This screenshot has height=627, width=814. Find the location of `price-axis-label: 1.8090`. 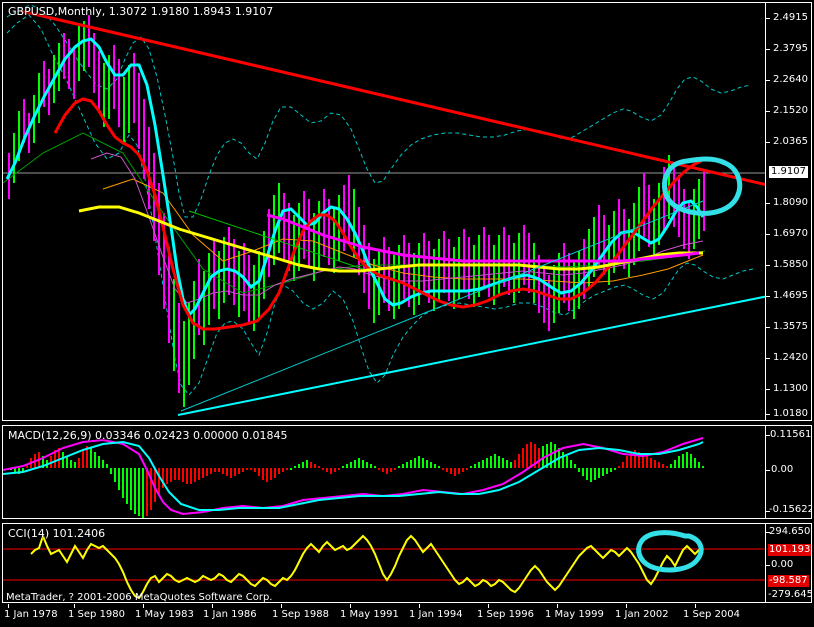

price-axis-label: 1.8090 is located at coordinates (790, 202).